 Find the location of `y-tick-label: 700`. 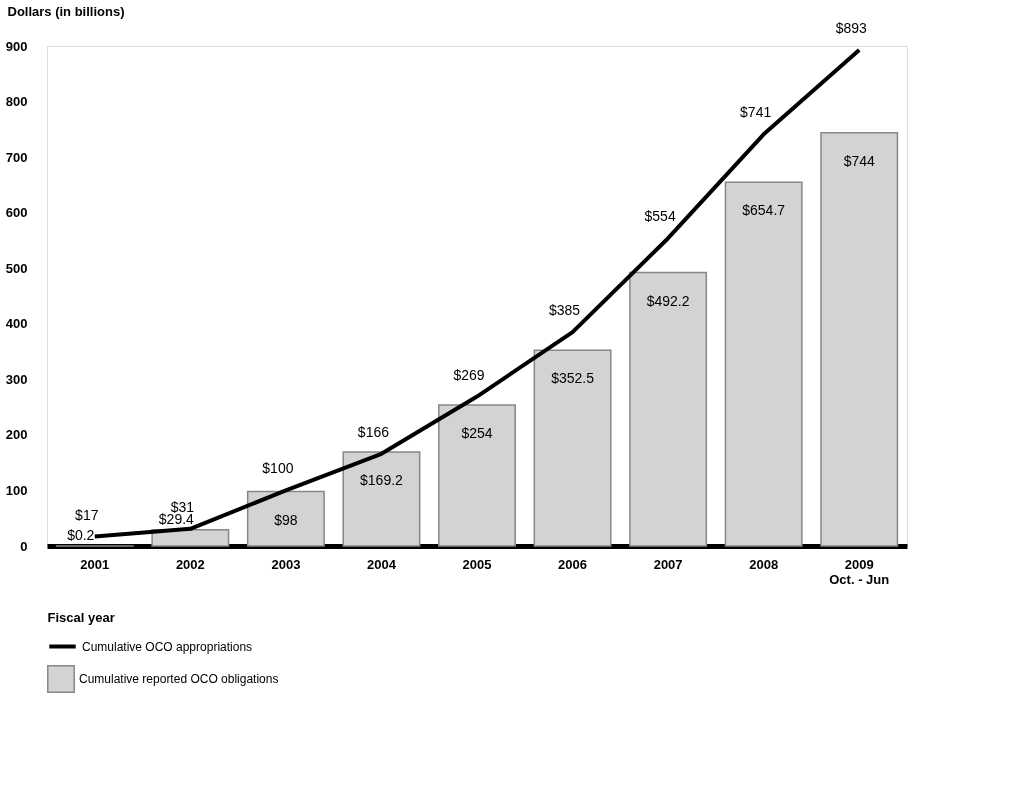

y-tick-label: 700 is located at coordinates (16, 157).